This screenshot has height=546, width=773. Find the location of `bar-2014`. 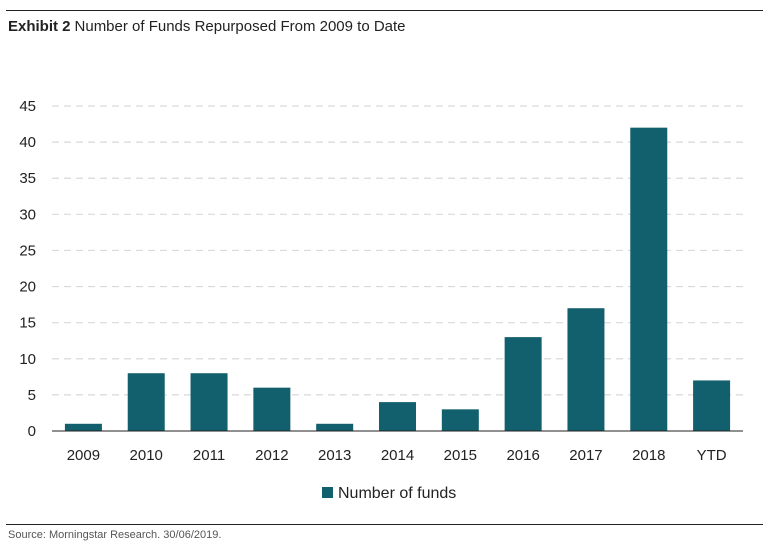

bar-2014 is located at coordinates (397, 416).